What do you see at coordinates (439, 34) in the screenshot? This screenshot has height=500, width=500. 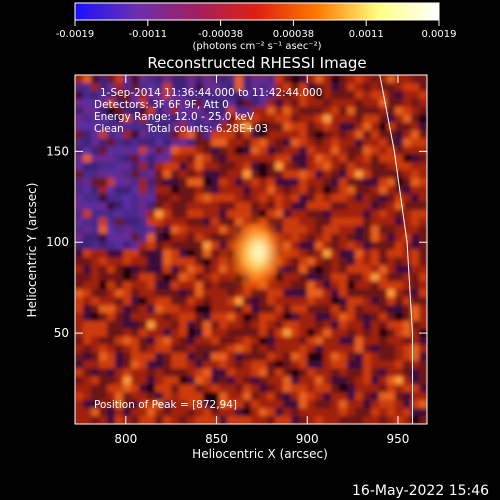 I see `colorbar-tick-label: 0.0019` at bounding box center [439, 34].